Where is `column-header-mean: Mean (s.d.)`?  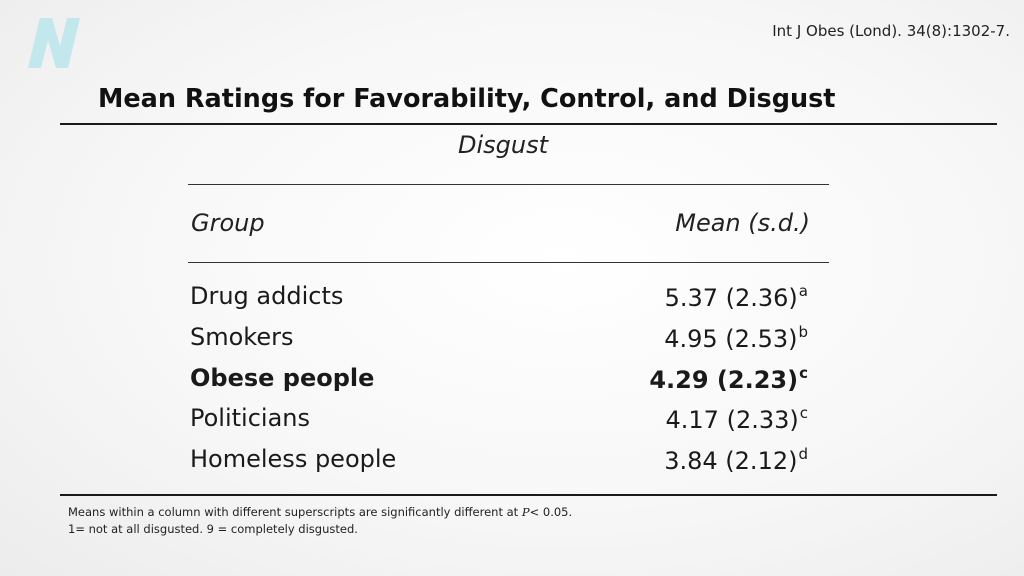 column-header-mean: Mean (s.d.) is located at coordinates (742, 223).